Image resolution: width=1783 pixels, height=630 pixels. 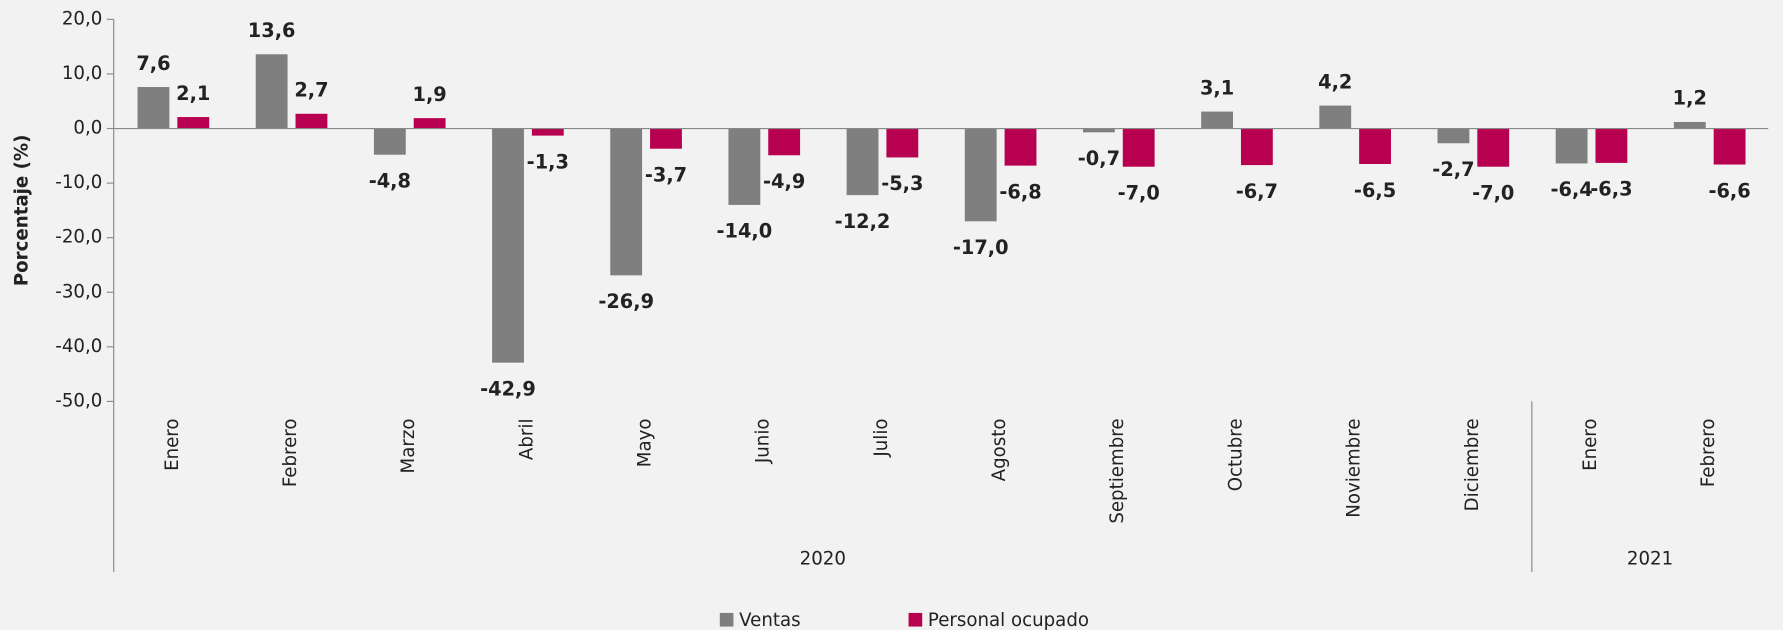 I want to click on value-label: 13,6, so click(x=272, y=30).